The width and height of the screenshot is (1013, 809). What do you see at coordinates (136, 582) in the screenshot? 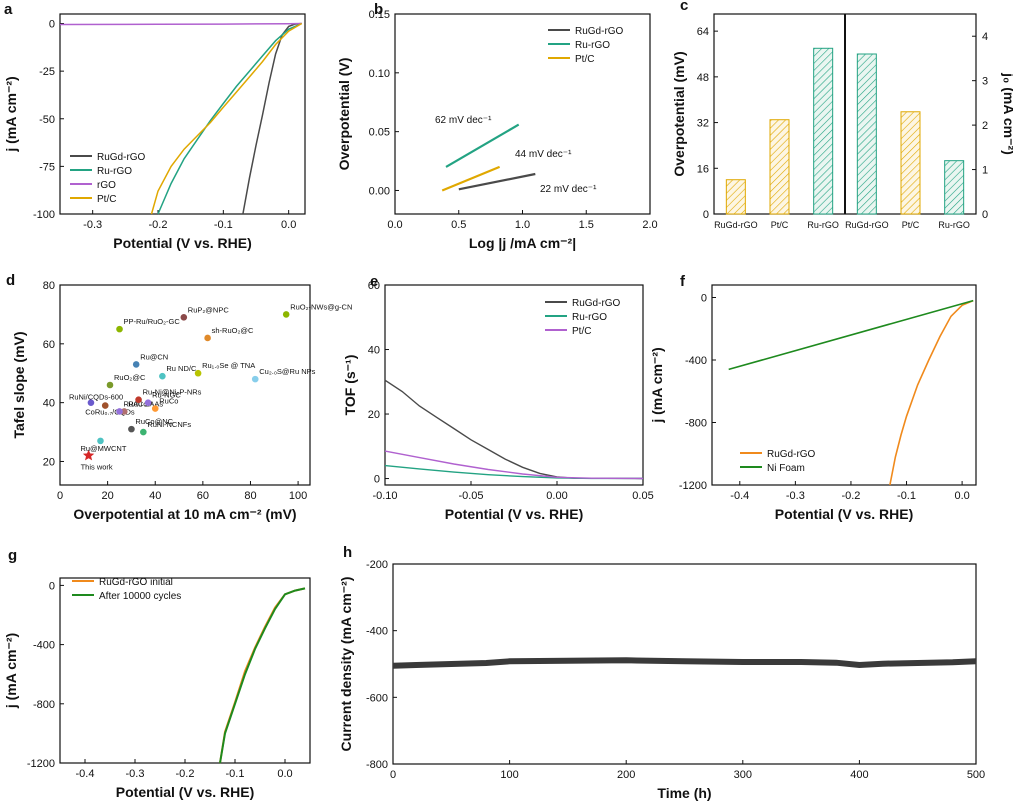
I see `legend-label: RuGd-rGO initial` at bounding box center [136, 582].